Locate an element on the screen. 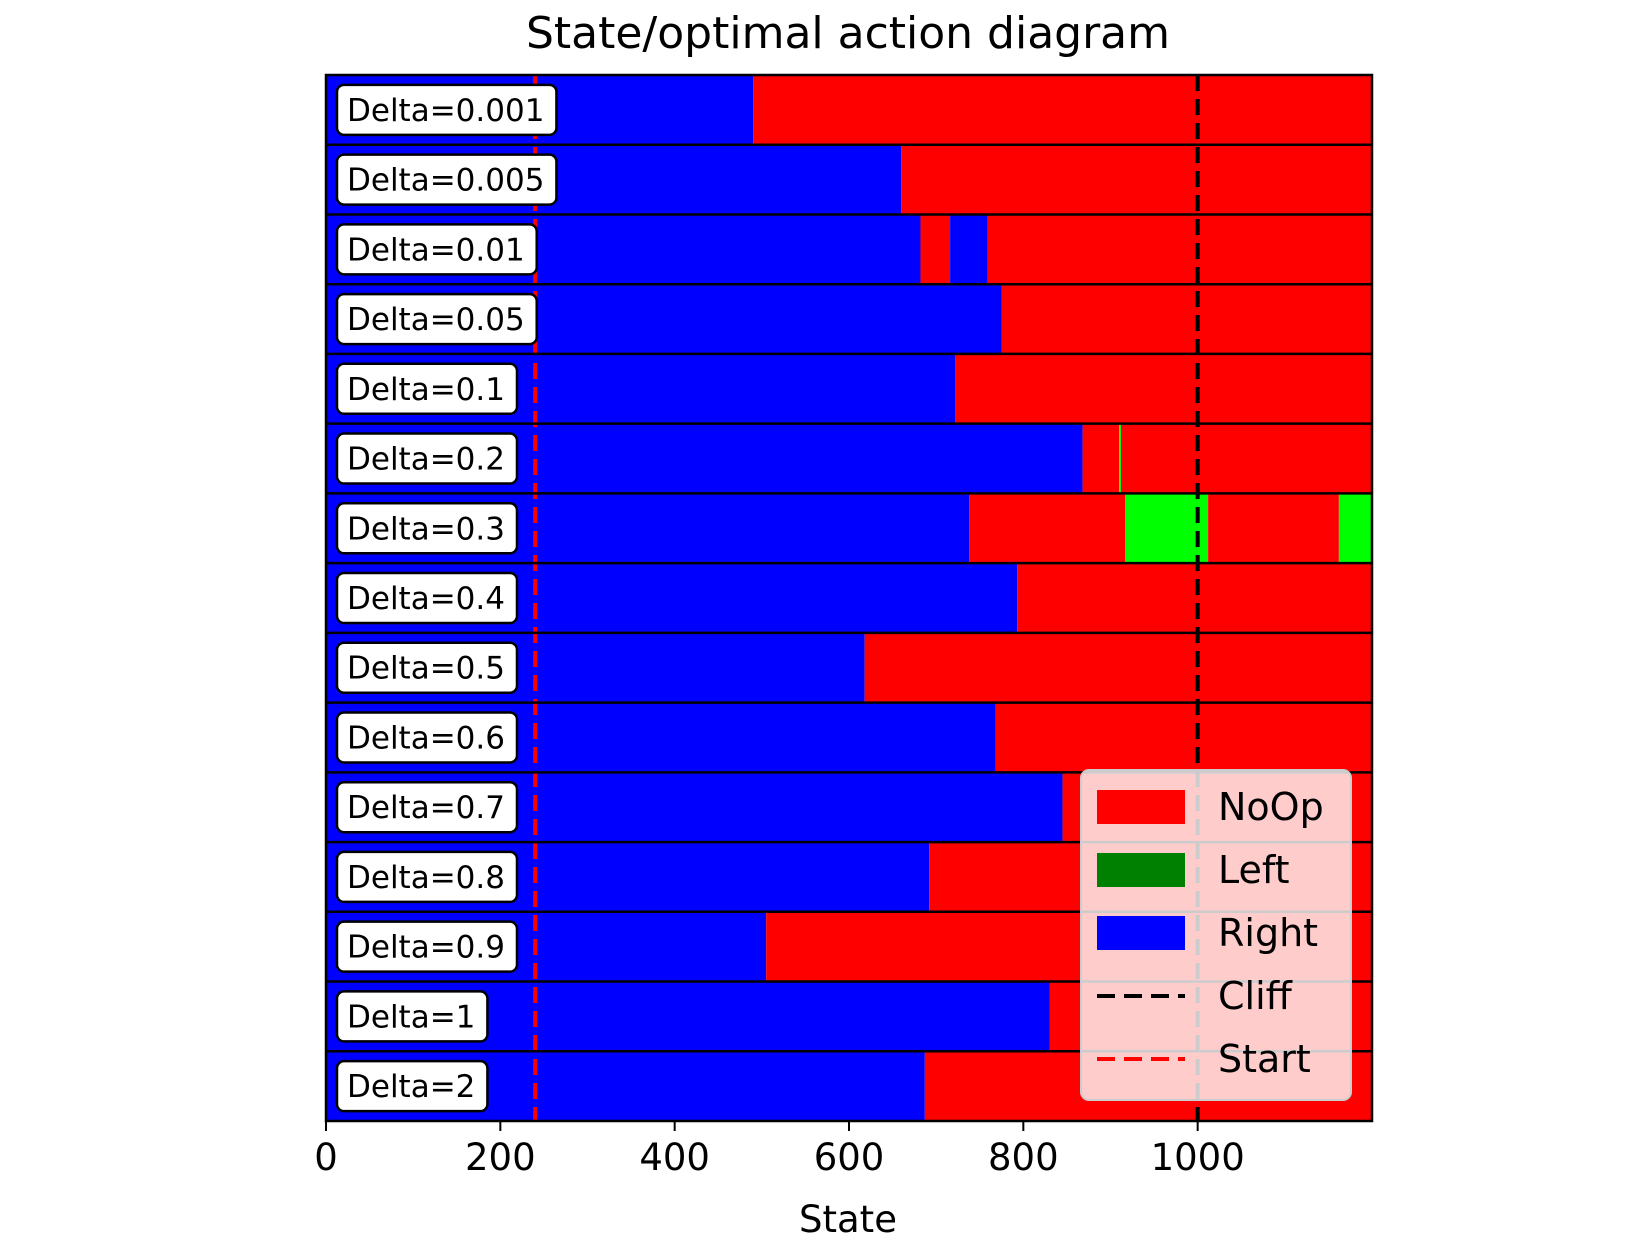 Image resolution: width=1640 pixels, height=1251 pixels. row-label-text: Delta=0.01 is located at coordinates (436, 250).